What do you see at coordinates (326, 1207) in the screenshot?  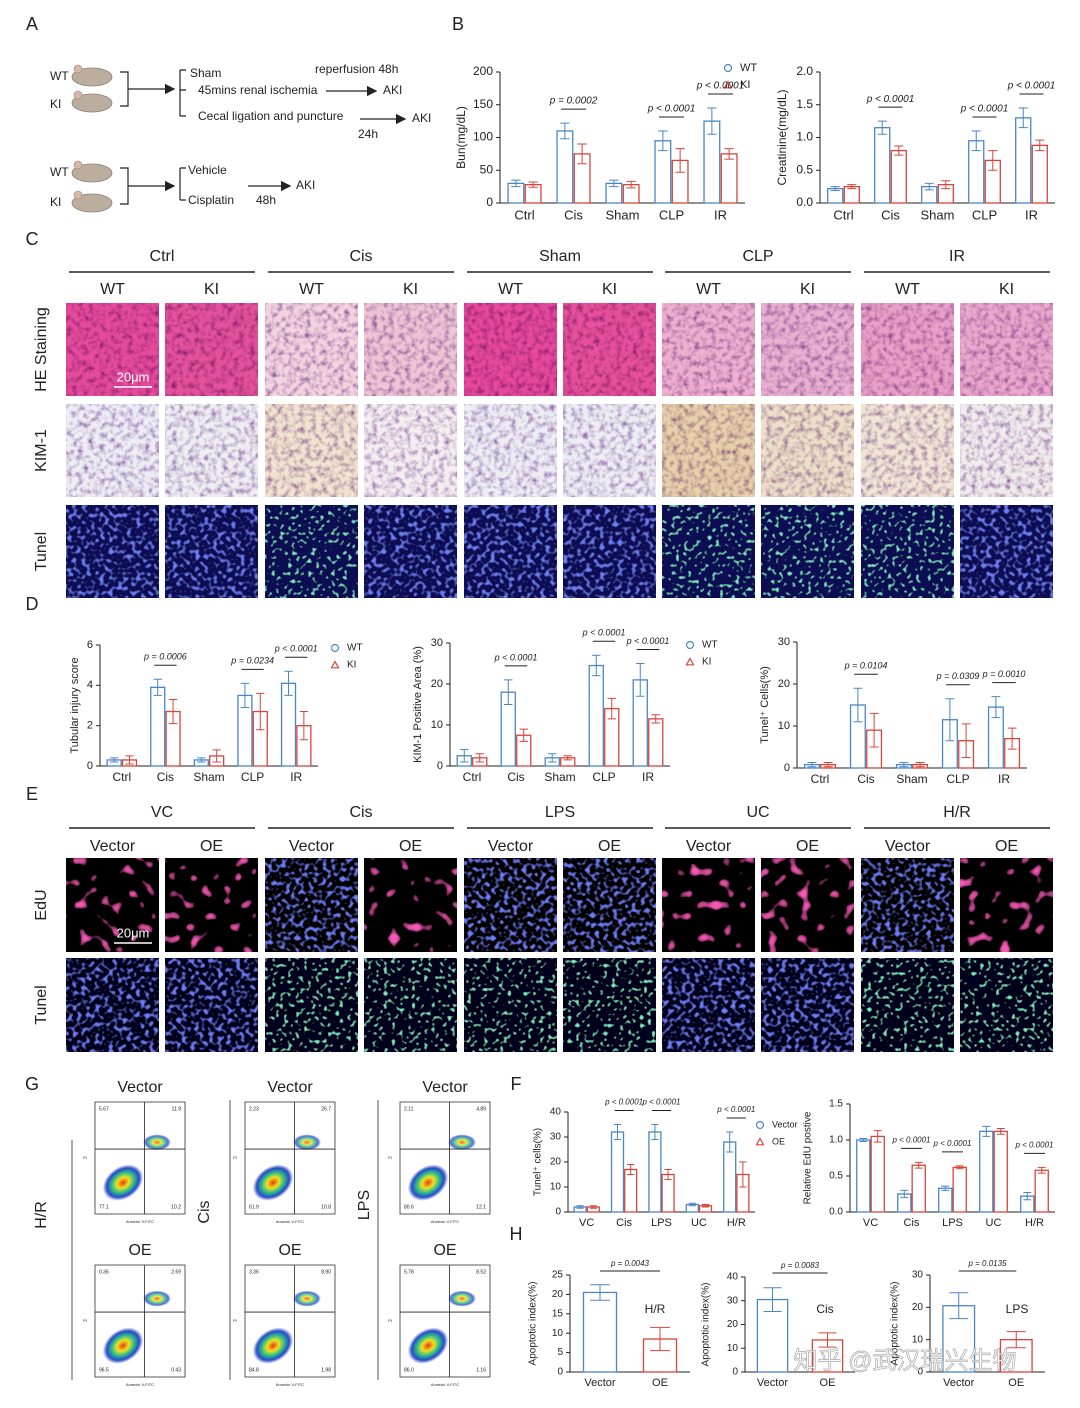 I see `quadrant-value: 10.8` at bounding box center [326, 1207].